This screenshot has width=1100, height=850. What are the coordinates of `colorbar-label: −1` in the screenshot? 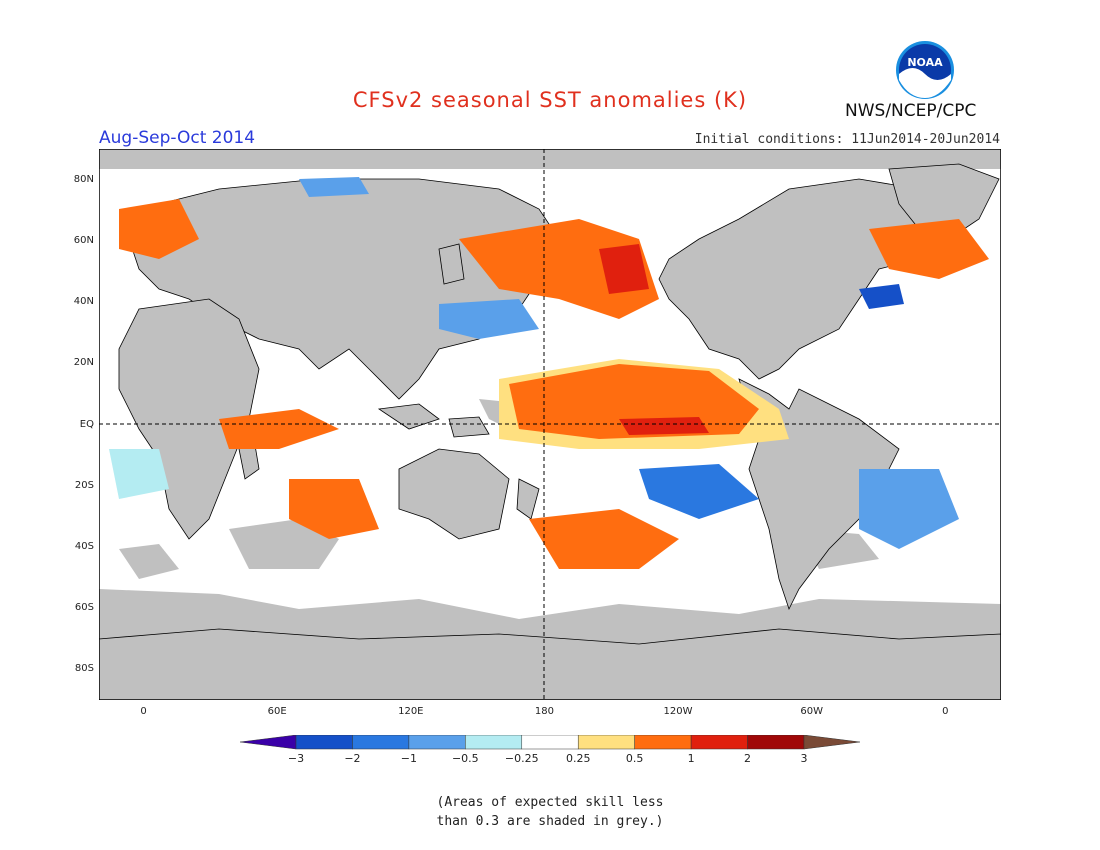 It's located at (408, 758).